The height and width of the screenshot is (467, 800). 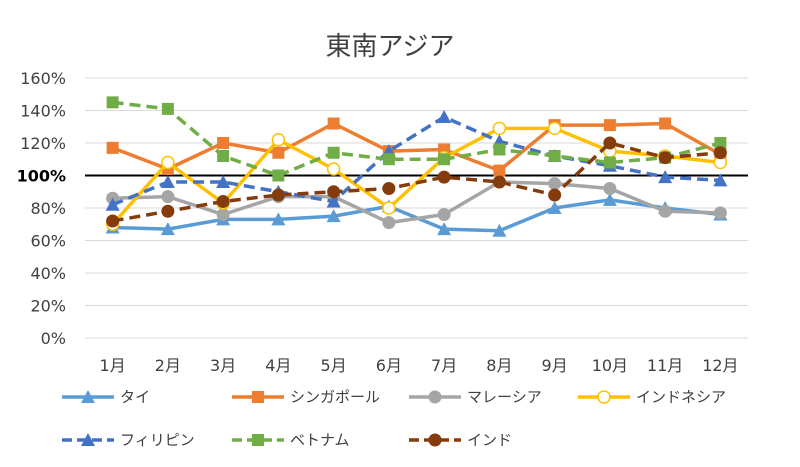 What do you see at coordinates (48, 241) in the screenshot?
I see `y-tick-label: 60%` at bounding box center [48, 241].